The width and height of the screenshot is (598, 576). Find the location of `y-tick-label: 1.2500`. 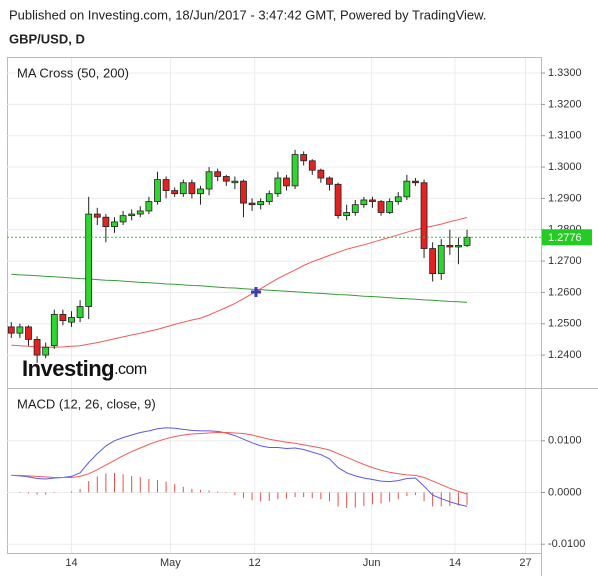

y-tick-label: 1.2500 is located at coordinates (565, 324).